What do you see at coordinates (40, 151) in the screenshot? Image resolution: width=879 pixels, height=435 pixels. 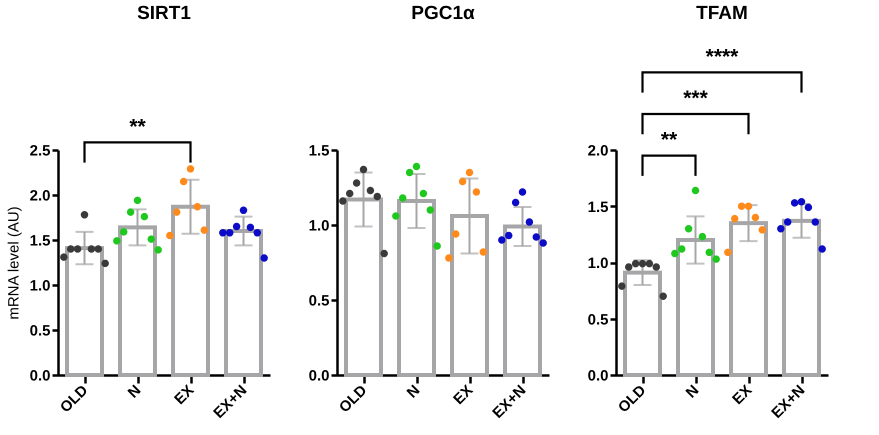 I see `y-tick-label: 2.5` at bounding box center [40, 151].